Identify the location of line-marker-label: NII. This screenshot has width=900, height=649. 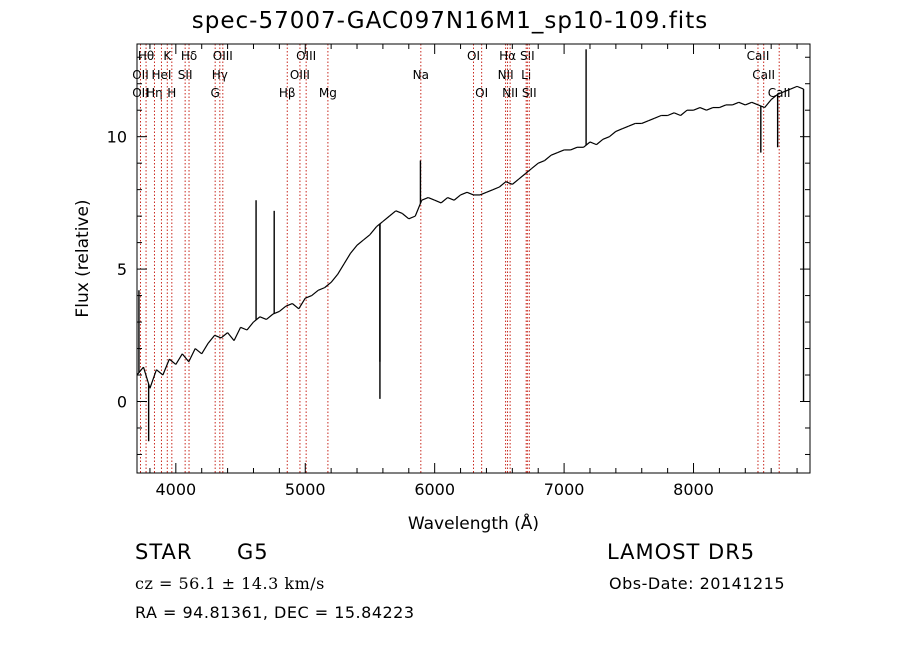
(510, 93).